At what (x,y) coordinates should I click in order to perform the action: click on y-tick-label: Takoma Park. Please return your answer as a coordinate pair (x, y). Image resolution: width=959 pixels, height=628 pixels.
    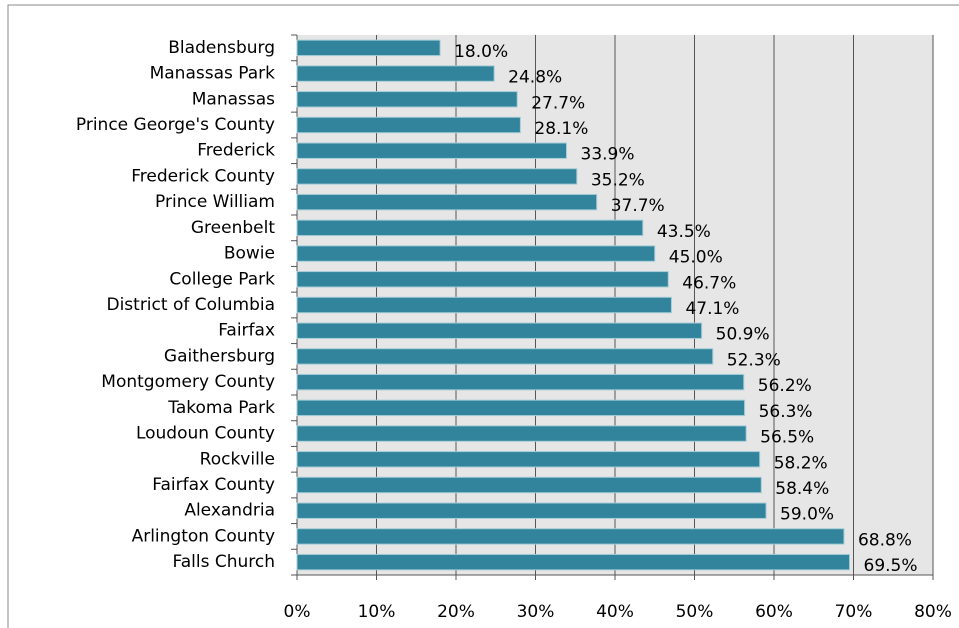
    Looking at the image, I should click on (221, 408).